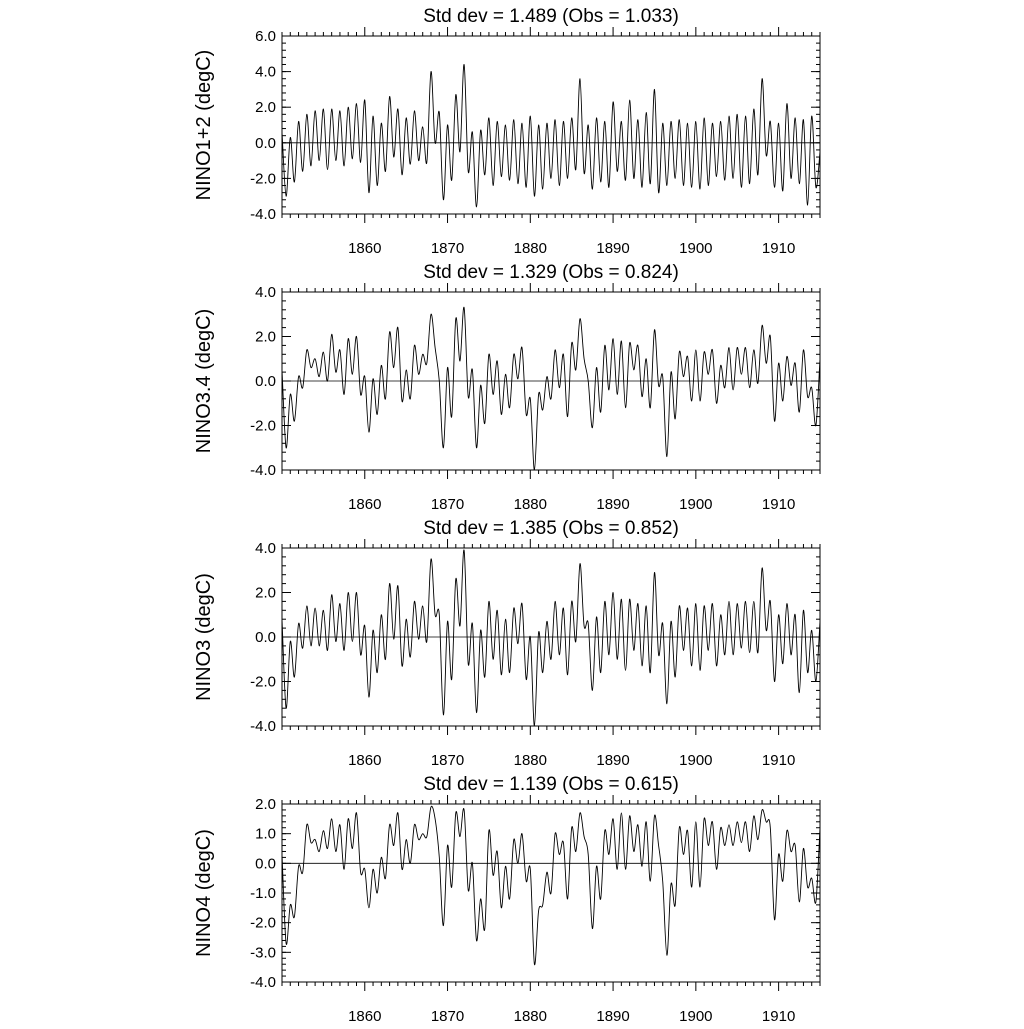 This screenshot has width=1024, height=1029. What do you see at coordinates (263, 952) in the screenshot?
I see `y-tick-label: -3.0` at bounding box center [263, 952].